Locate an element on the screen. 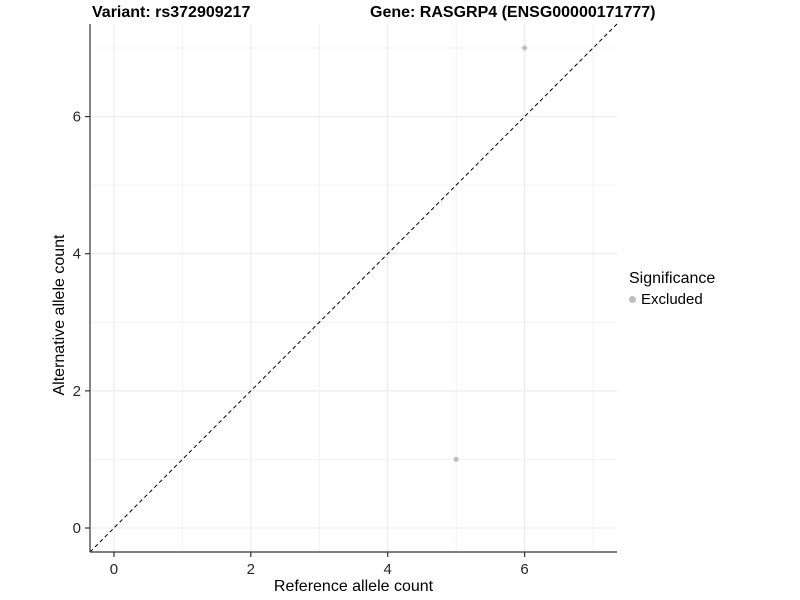 The height and width of the screenshot is (600, 800). y-tick-label: 6 is located at coordinates (77, 117).